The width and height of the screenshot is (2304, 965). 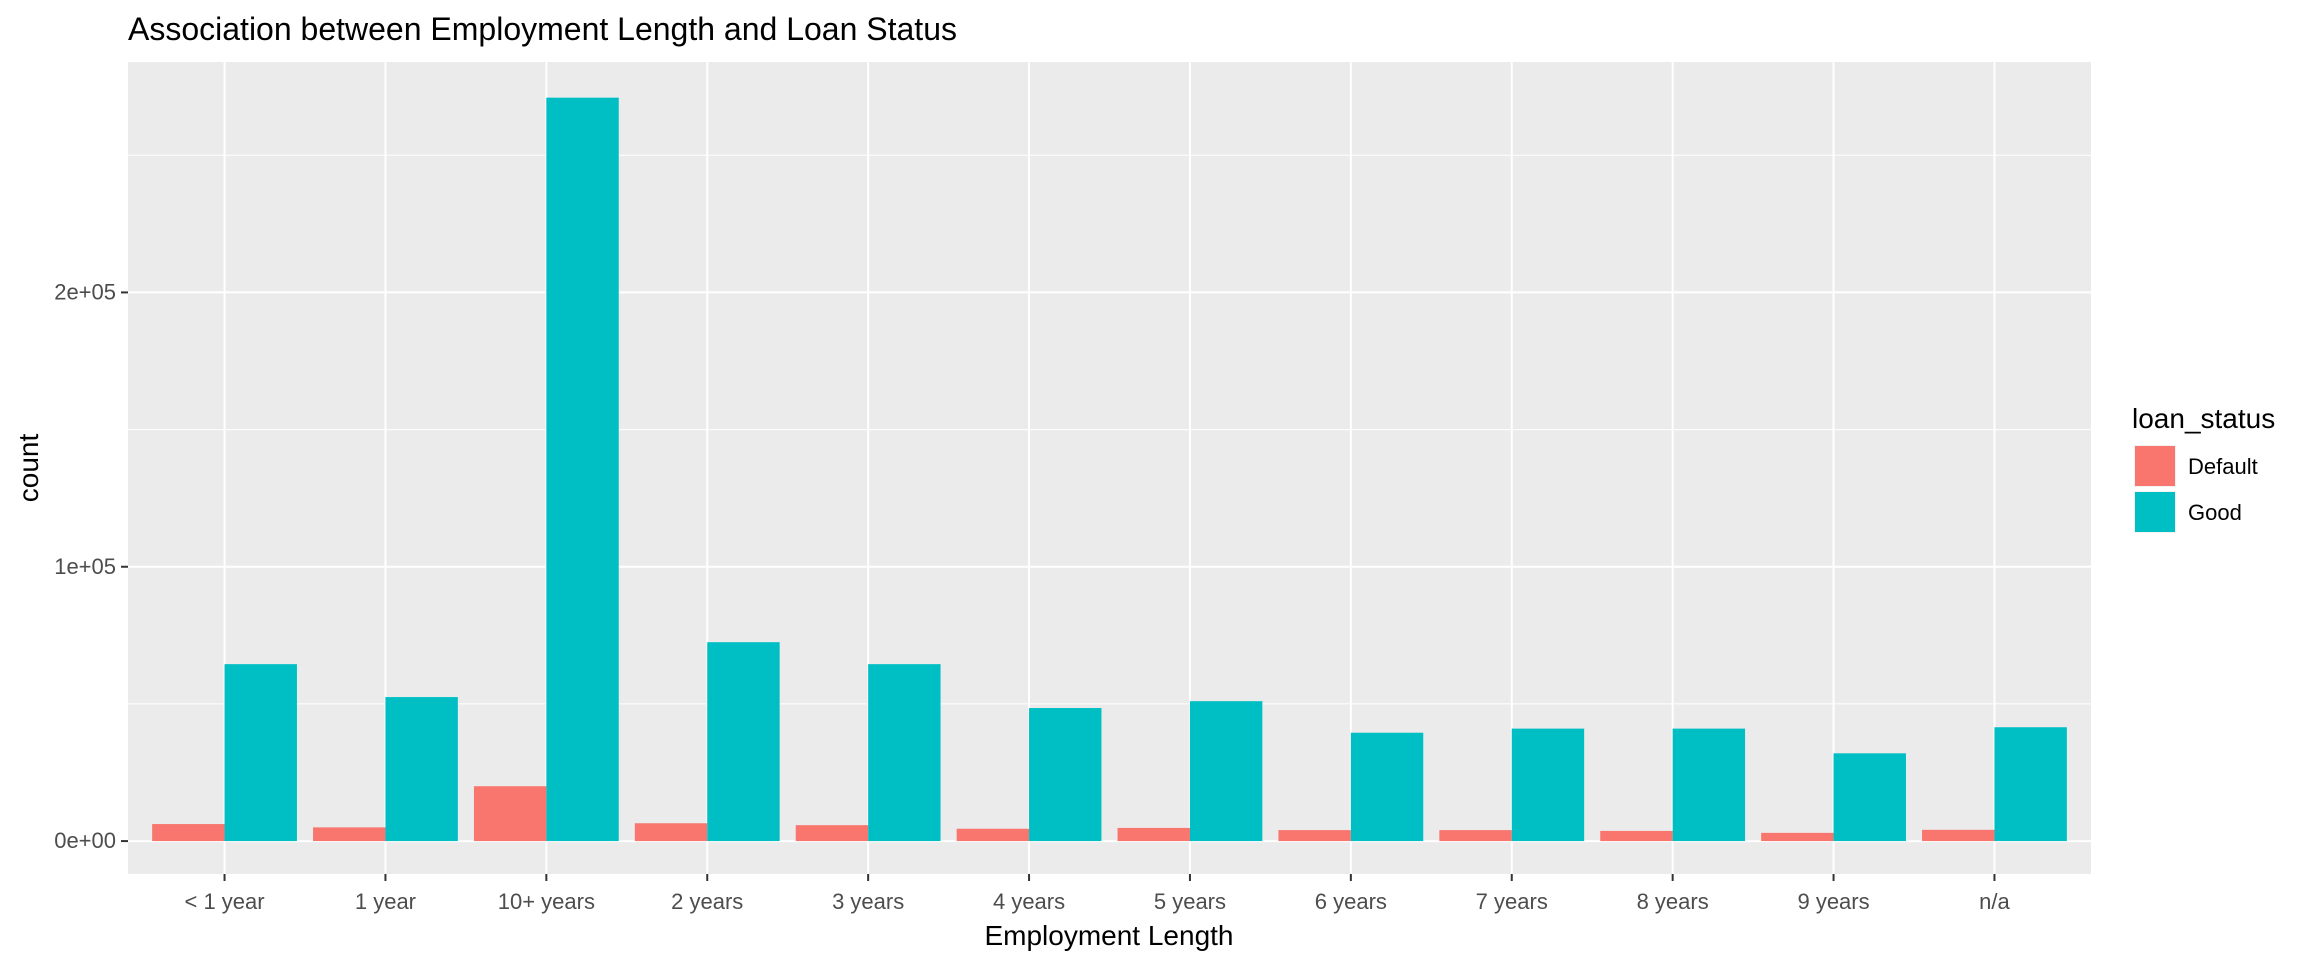 What do you see at coordinates (1351, 901) in the screenshot?
I see `x-tick-label: 6 years` at bounding box center [1351, 901].